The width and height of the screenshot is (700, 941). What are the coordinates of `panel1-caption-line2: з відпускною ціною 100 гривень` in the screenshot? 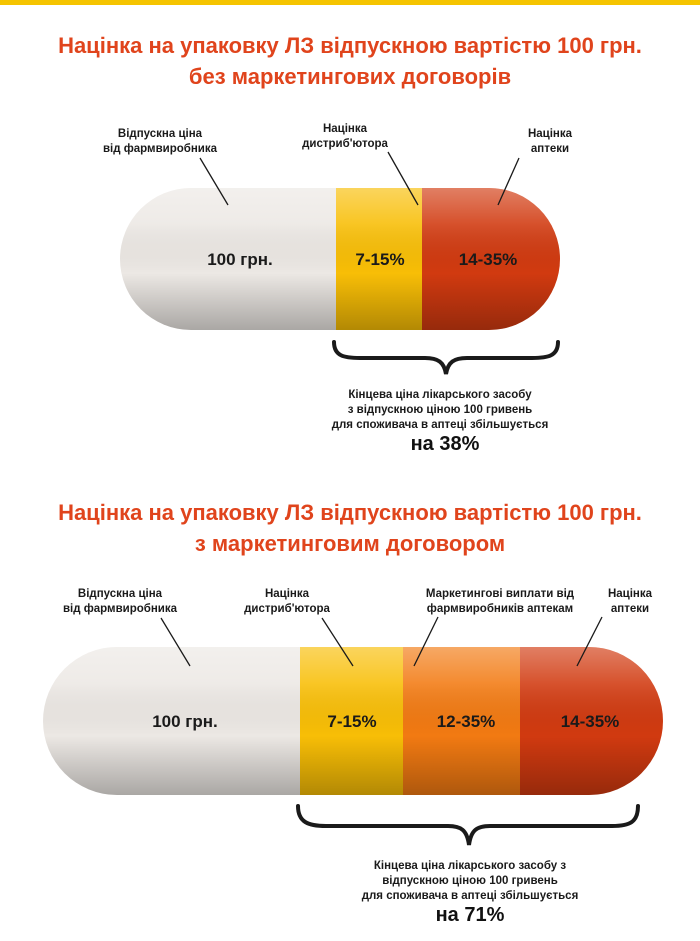 It's located at (440, 410).